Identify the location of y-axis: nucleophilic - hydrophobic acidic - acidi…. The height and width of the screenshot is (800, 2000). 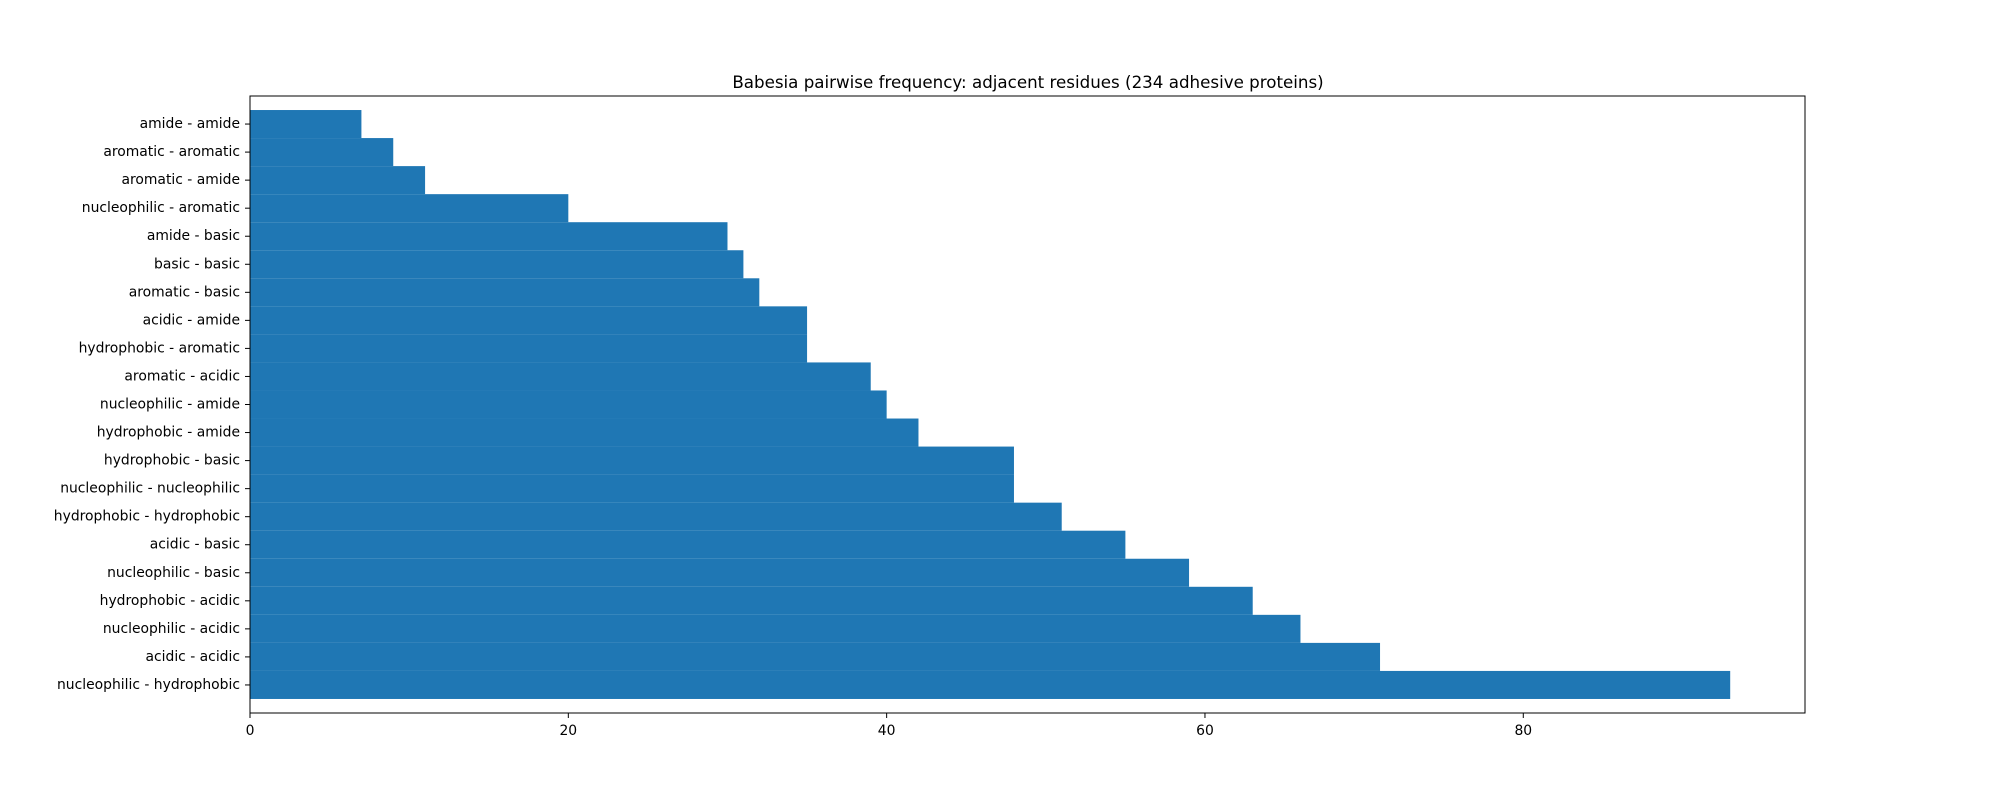
(152, 404).